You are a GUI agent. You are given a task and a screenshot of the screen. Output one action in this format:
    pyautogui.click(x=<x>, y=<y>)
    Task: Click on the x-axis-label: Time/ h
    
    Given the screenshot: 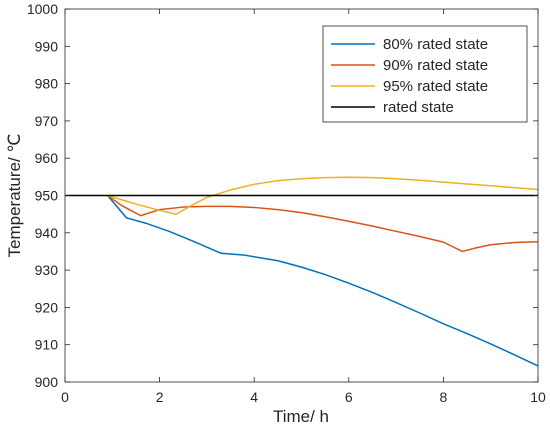 What is the action you would take?
    pyautogui.click(x=301, y=416)
    